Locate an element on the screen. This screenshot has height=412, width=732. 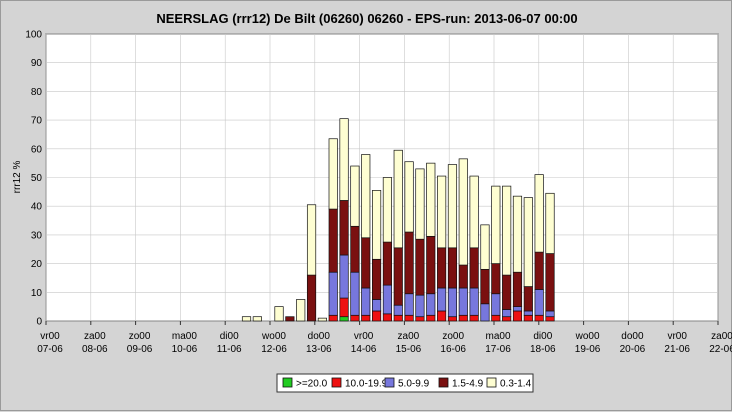
legend-entry: 10.0-19.9 is located at coordinates (366, 384).